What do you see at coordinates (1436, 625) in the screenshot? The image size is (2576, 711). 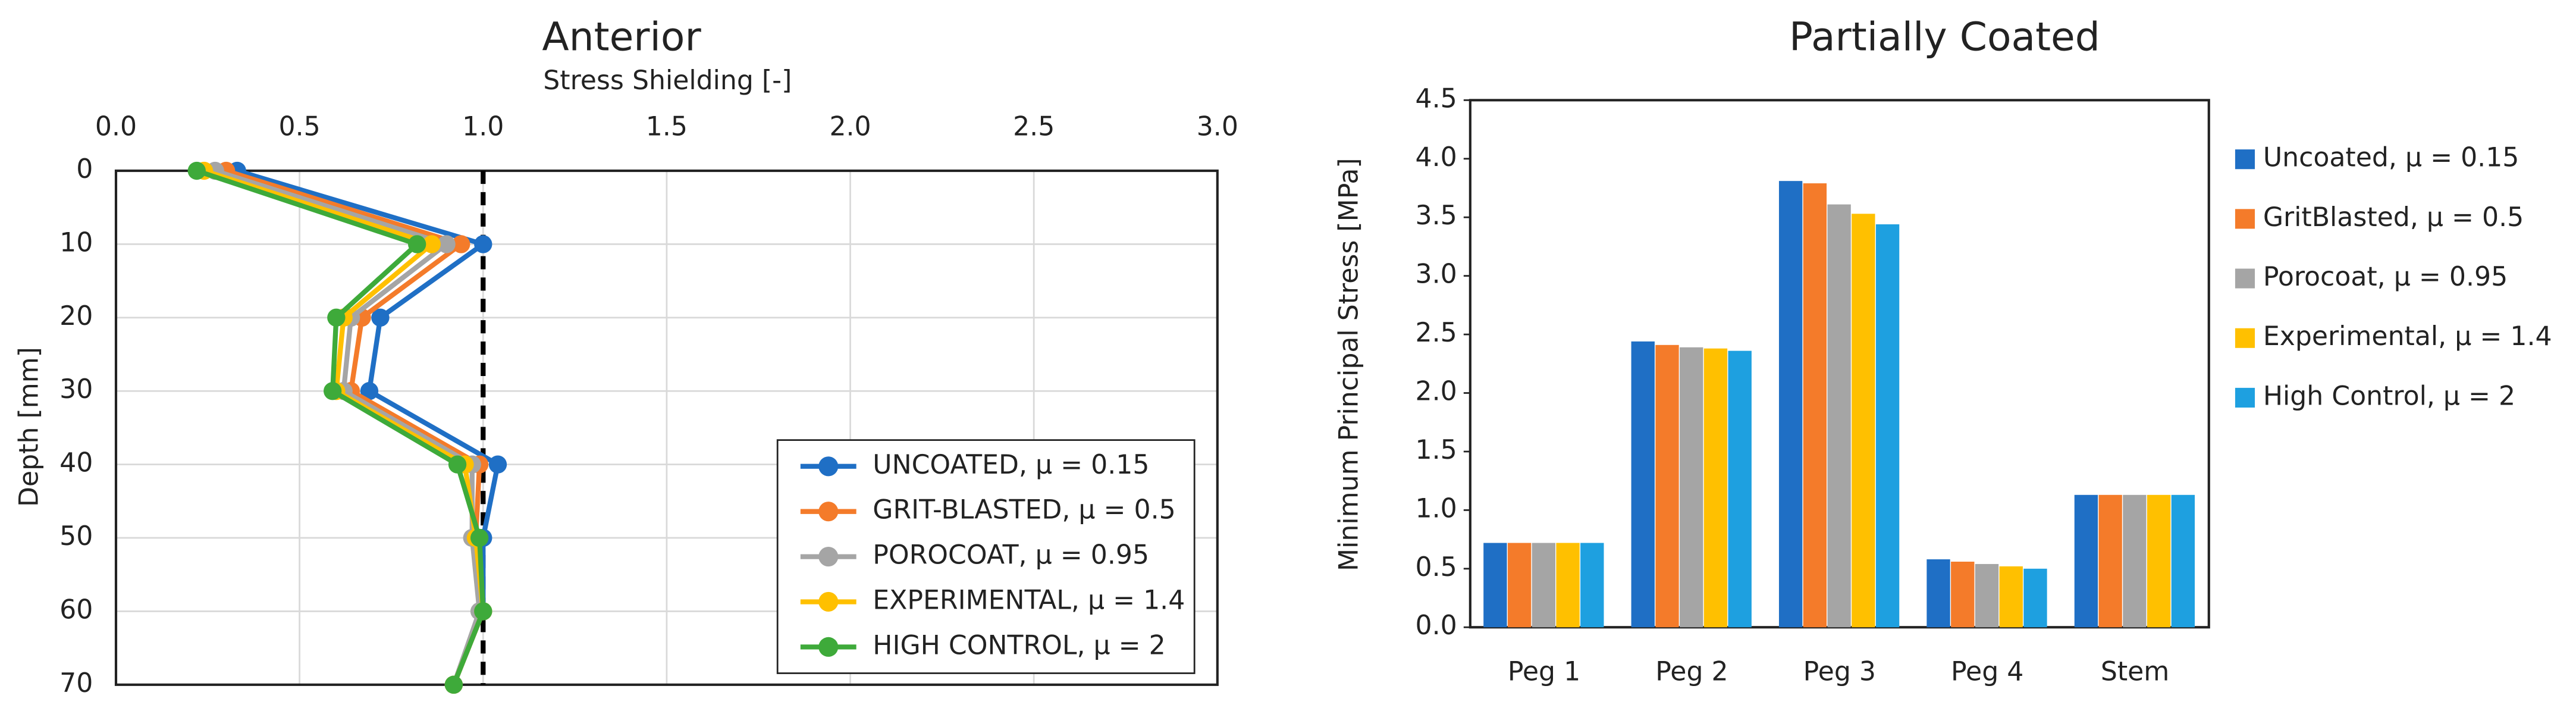 I see `y-tick-label: 0.0` at bounding box center [1436, 625].